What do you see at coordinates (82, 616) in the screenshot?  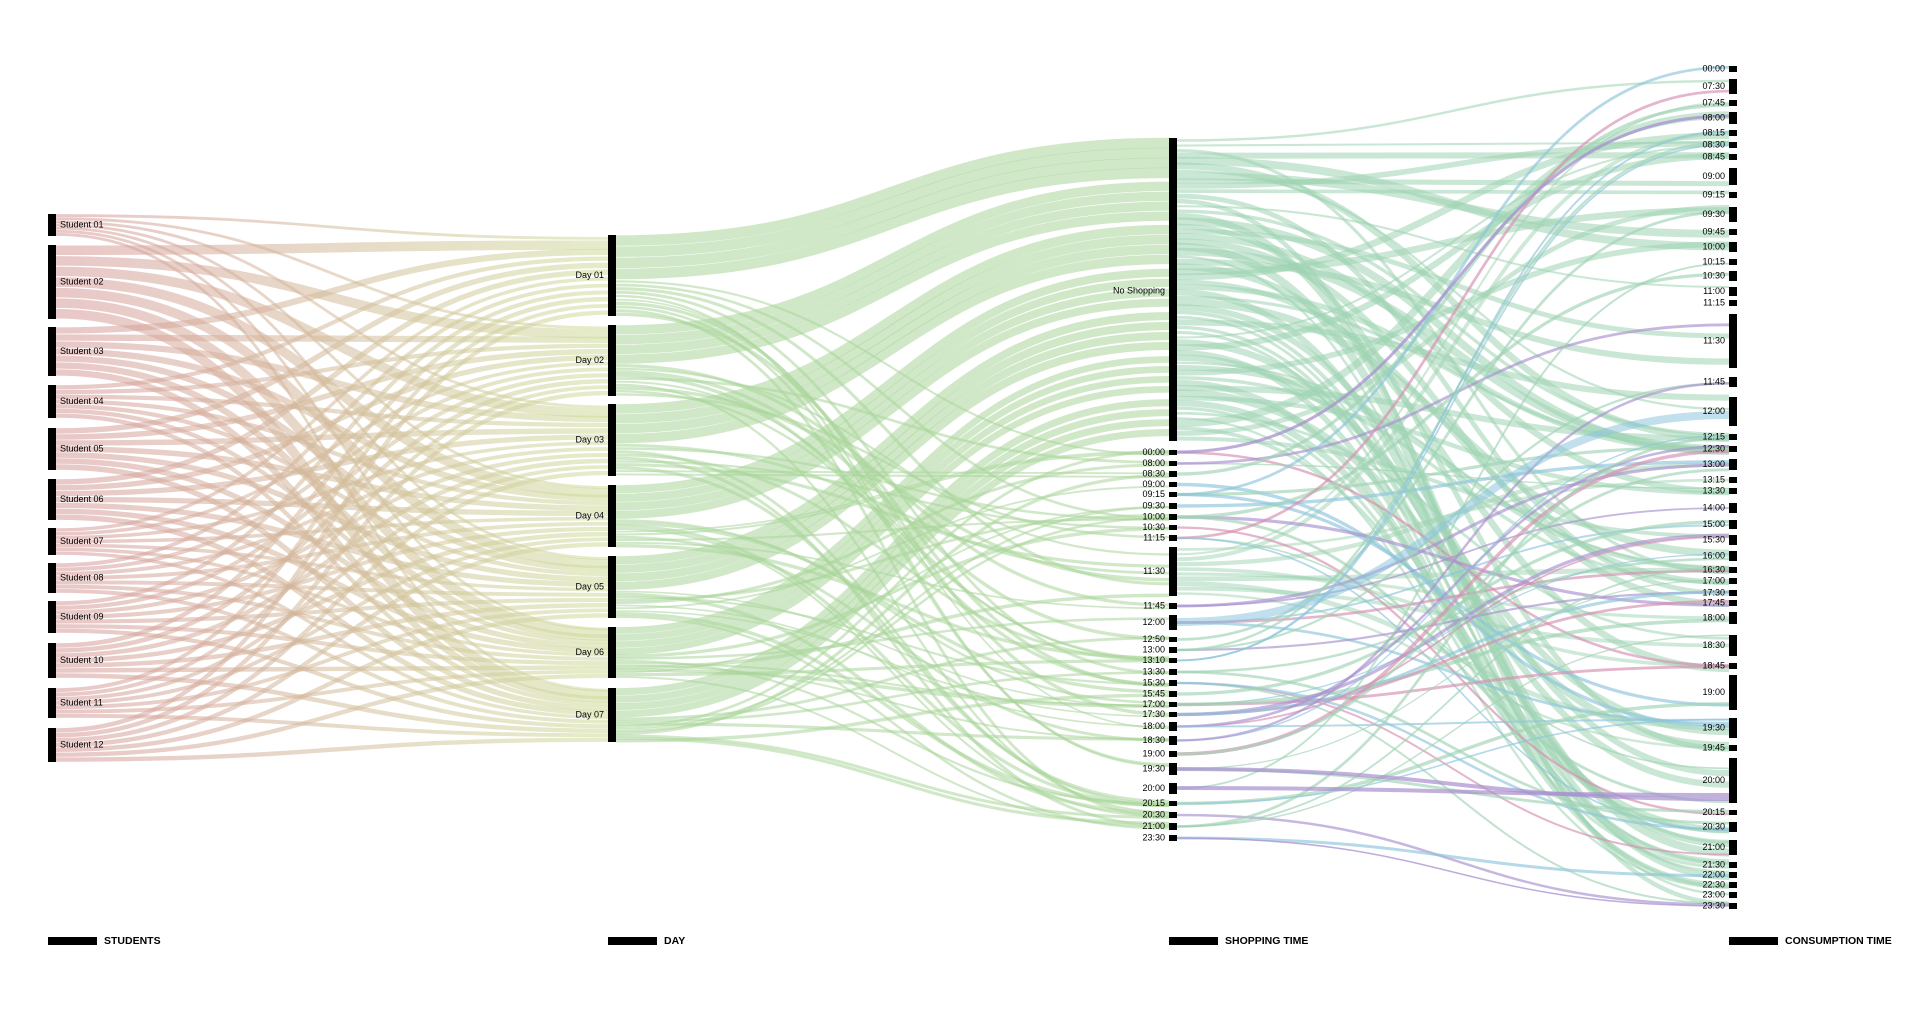 I see `student-label: Student 09` at bounding box center [82, 616].